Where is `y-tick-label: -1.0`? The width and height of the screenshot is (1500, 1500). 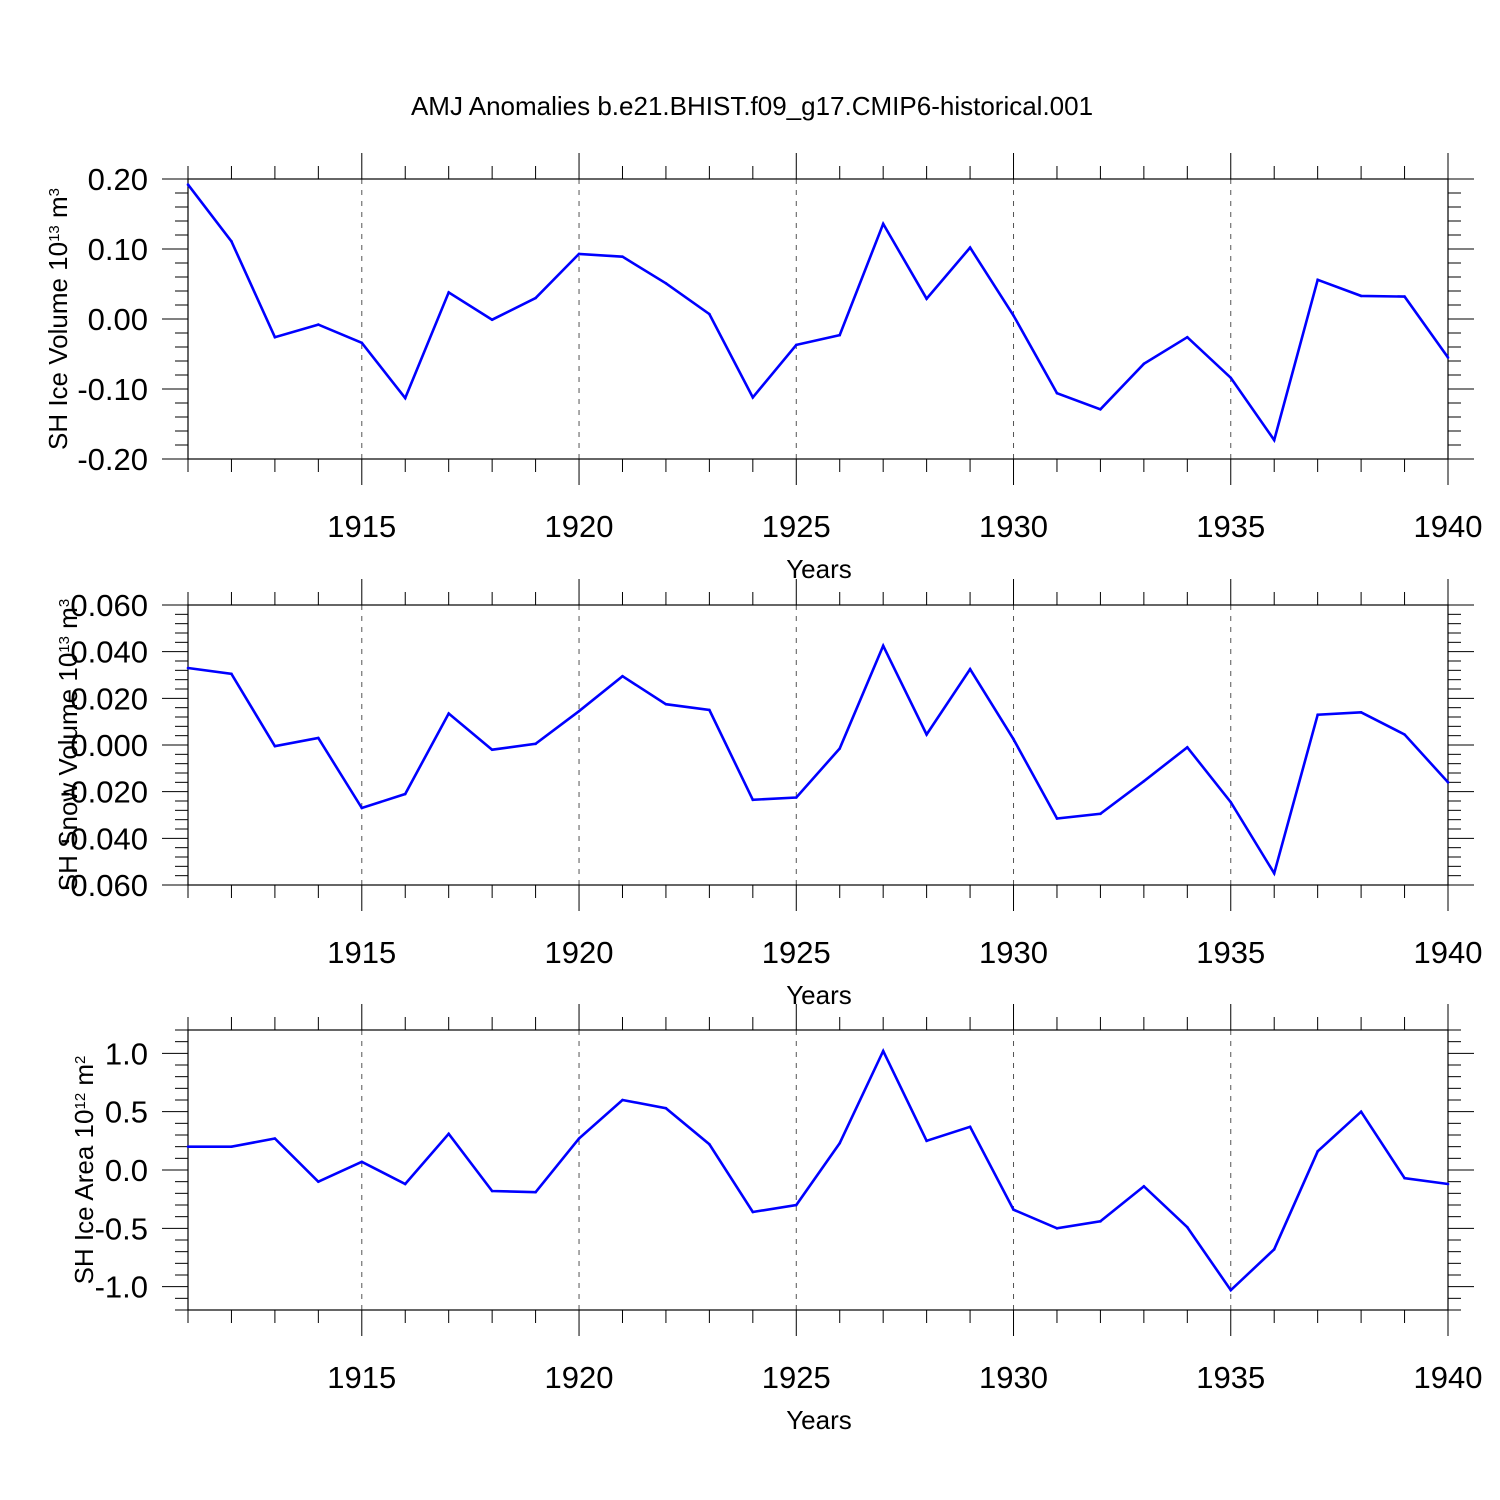 y-tick-label: -1.0 is located at coordinates (121, 1287).